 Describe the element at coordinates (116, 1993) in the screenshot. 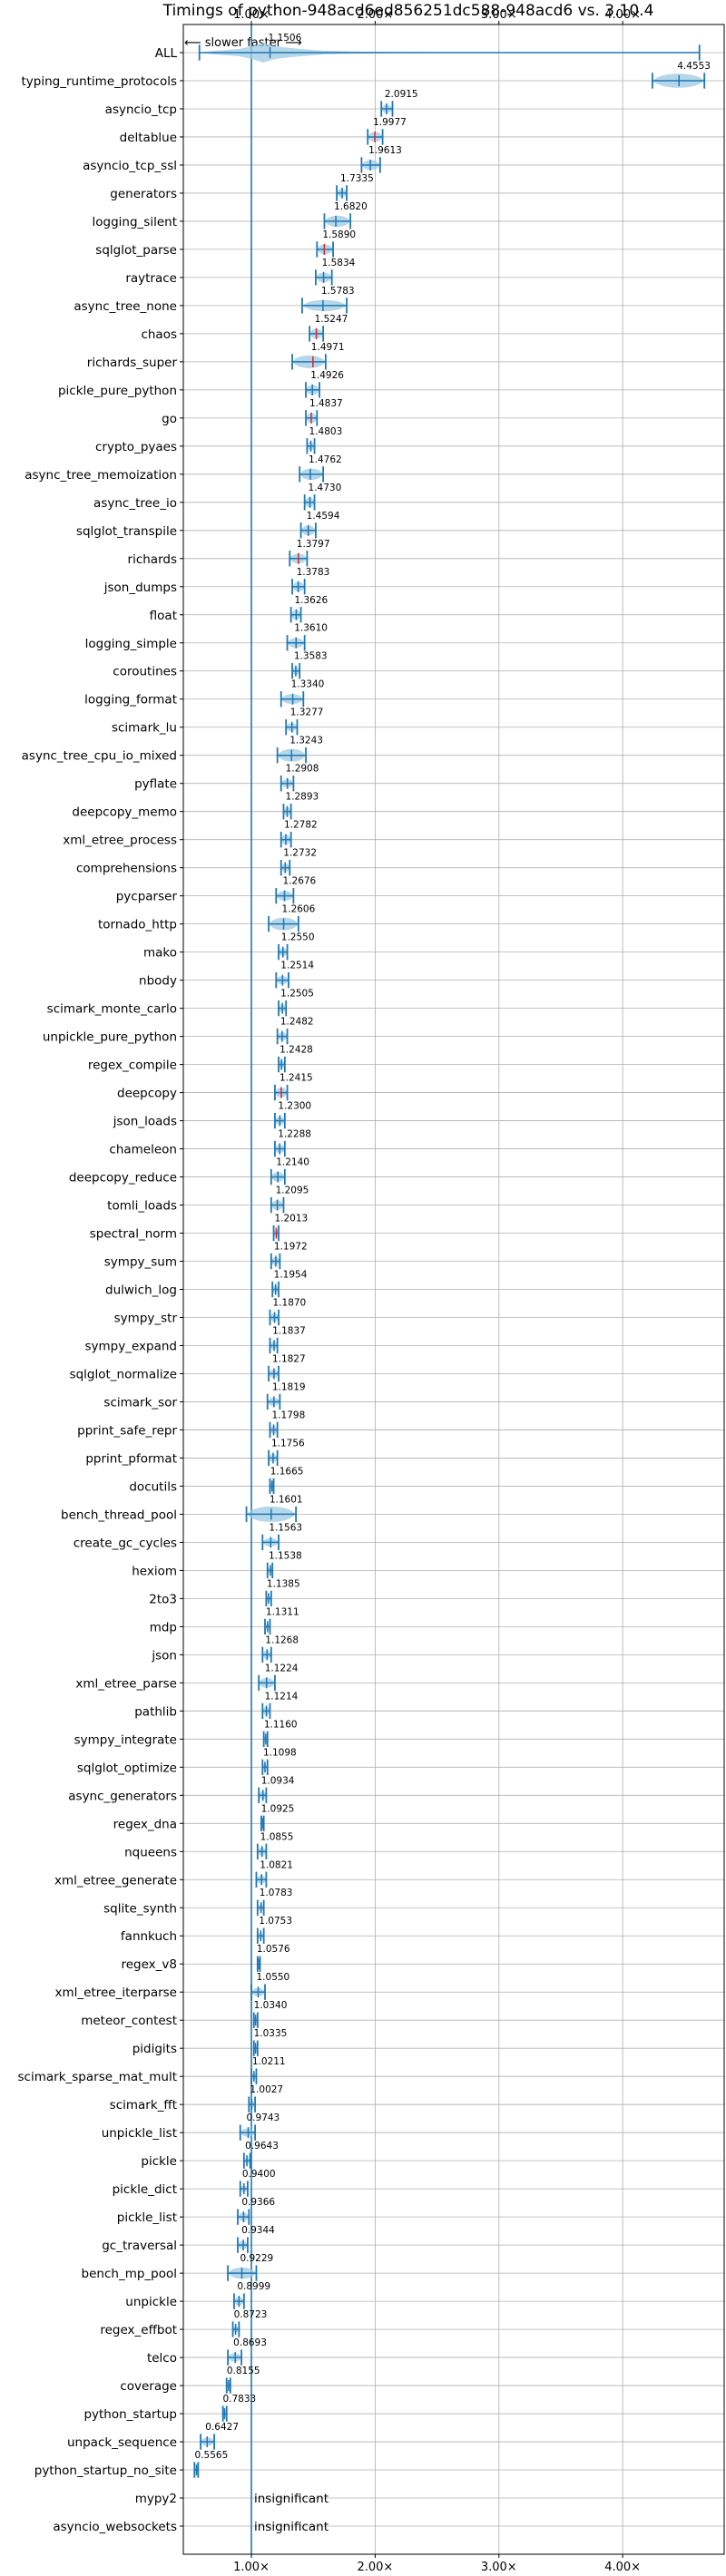

I see `benchmark-name-label: xml_etree_iterparse` at that location.